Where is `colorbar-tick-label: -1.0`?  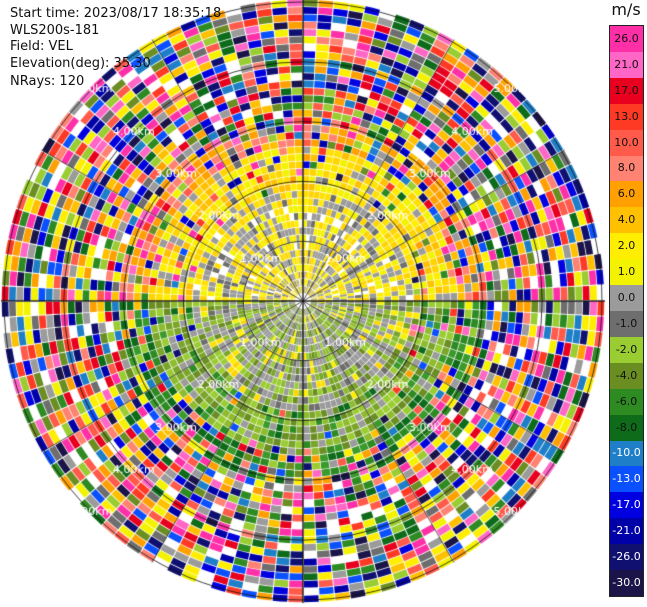
colorbar-tick-label: -1.0 is located at coordinates (626, 323).